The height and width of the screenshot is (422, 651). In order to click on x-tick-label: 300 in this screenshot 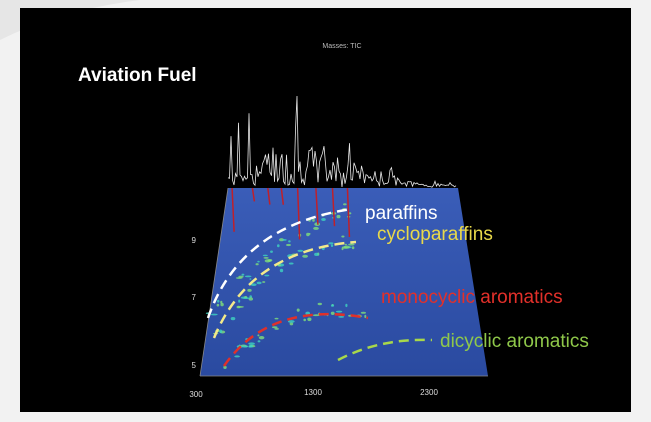, I will do `click(196, 394)`.